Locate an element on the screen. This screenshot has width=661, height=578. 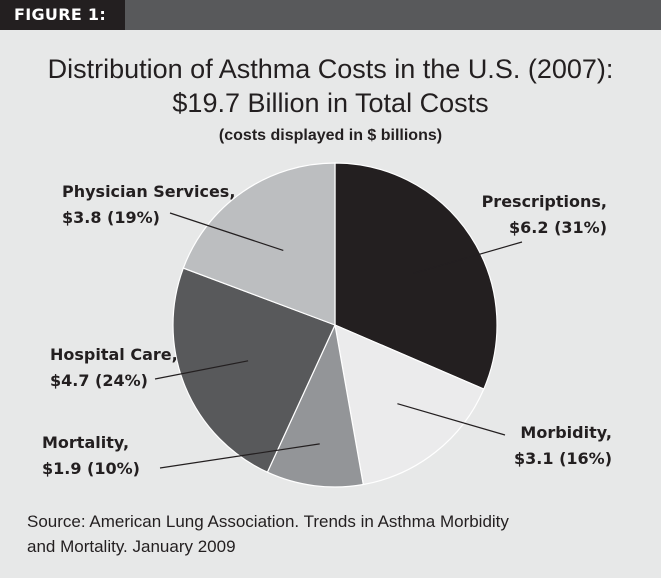
pie-slice-morbidity is located at coordinates (409, 405).